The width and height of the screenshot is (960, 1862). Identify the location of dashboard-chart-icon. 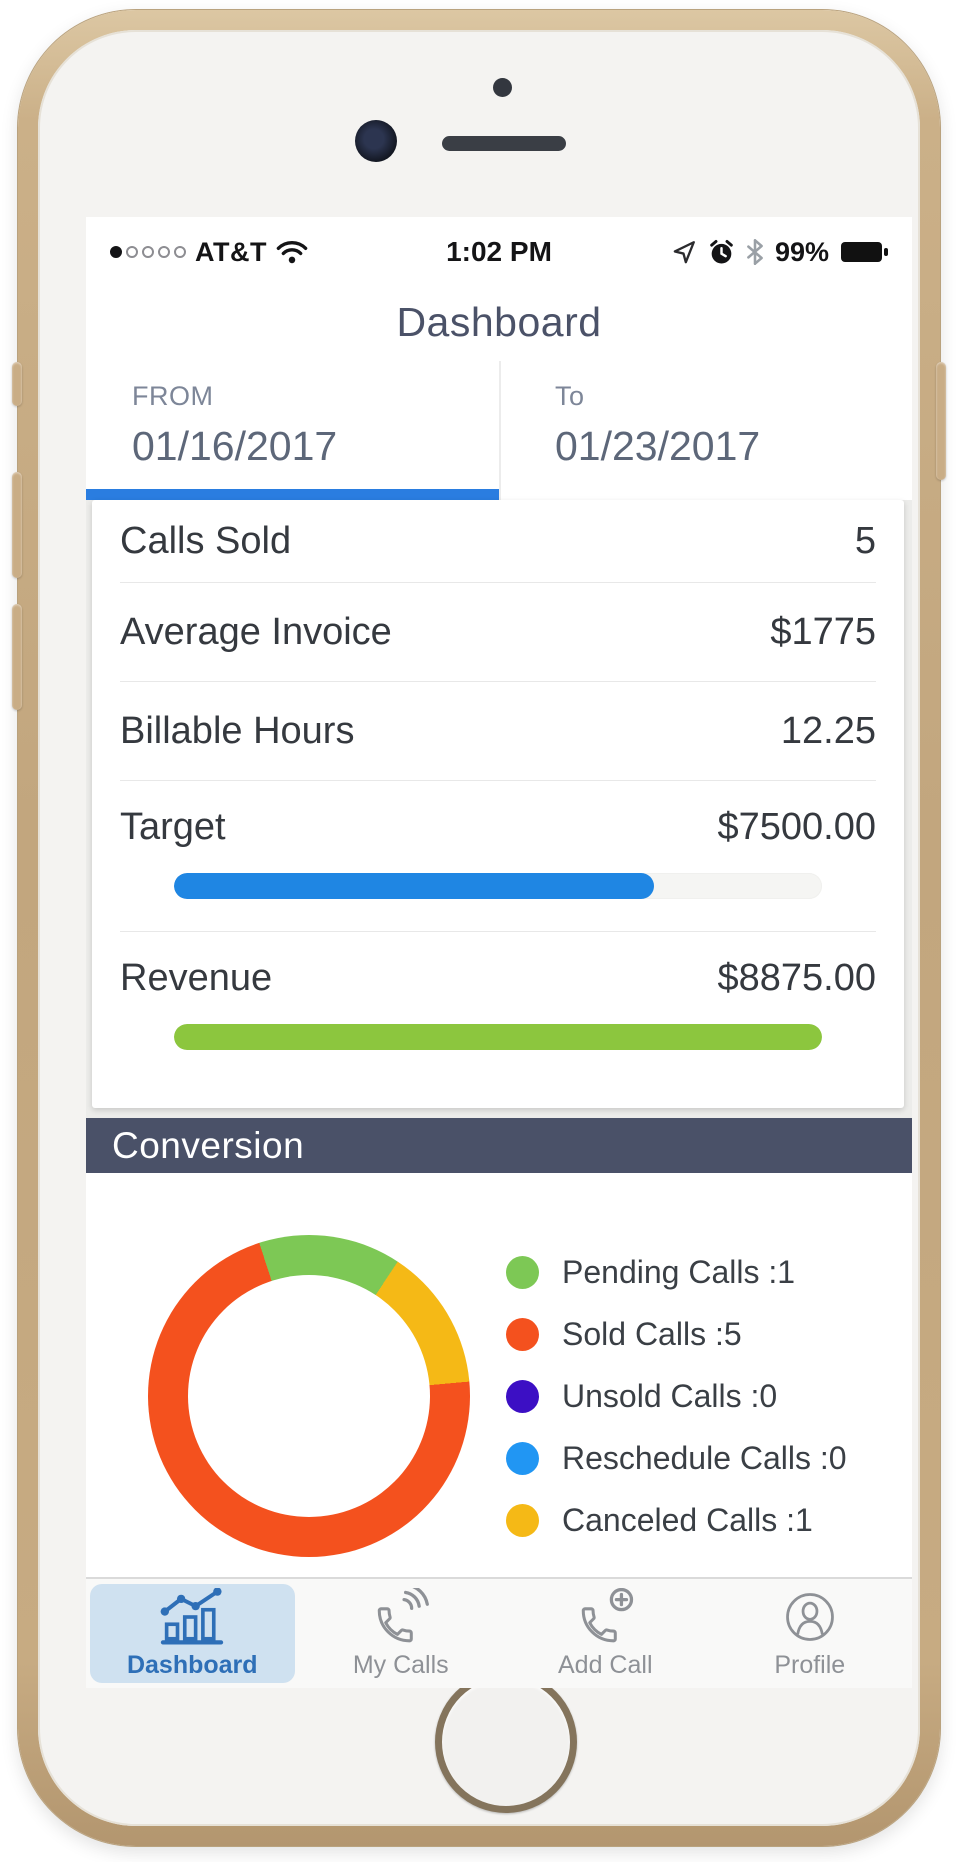
(192, 1616).